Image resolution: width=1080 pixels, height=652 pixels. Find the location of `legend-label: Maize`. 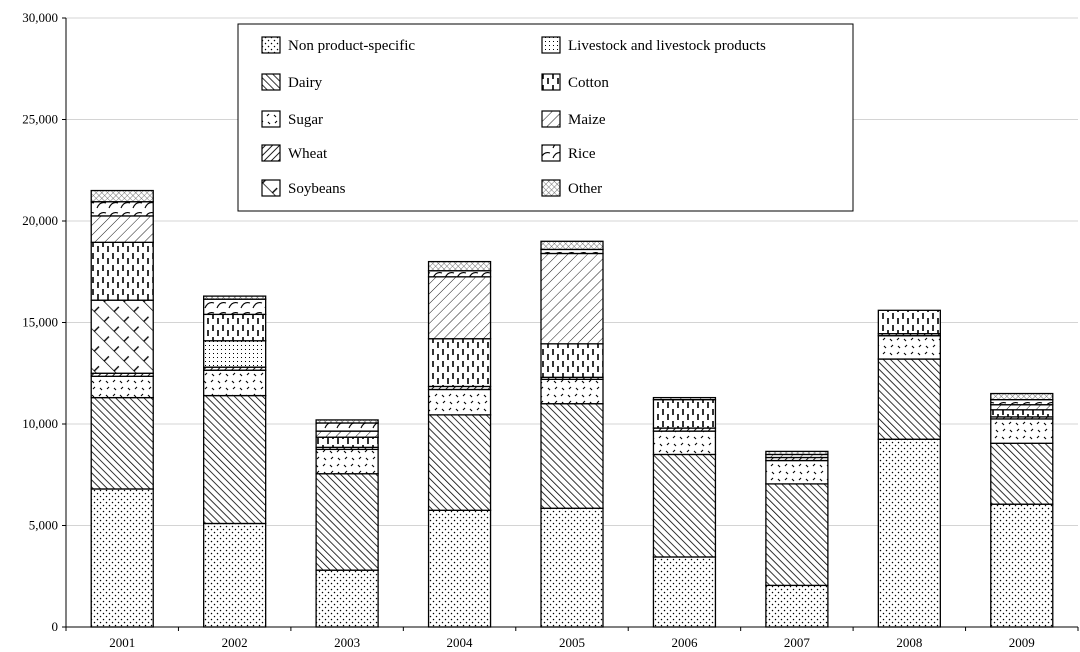

legend-label: Maize is located at coordinates (587, 120).